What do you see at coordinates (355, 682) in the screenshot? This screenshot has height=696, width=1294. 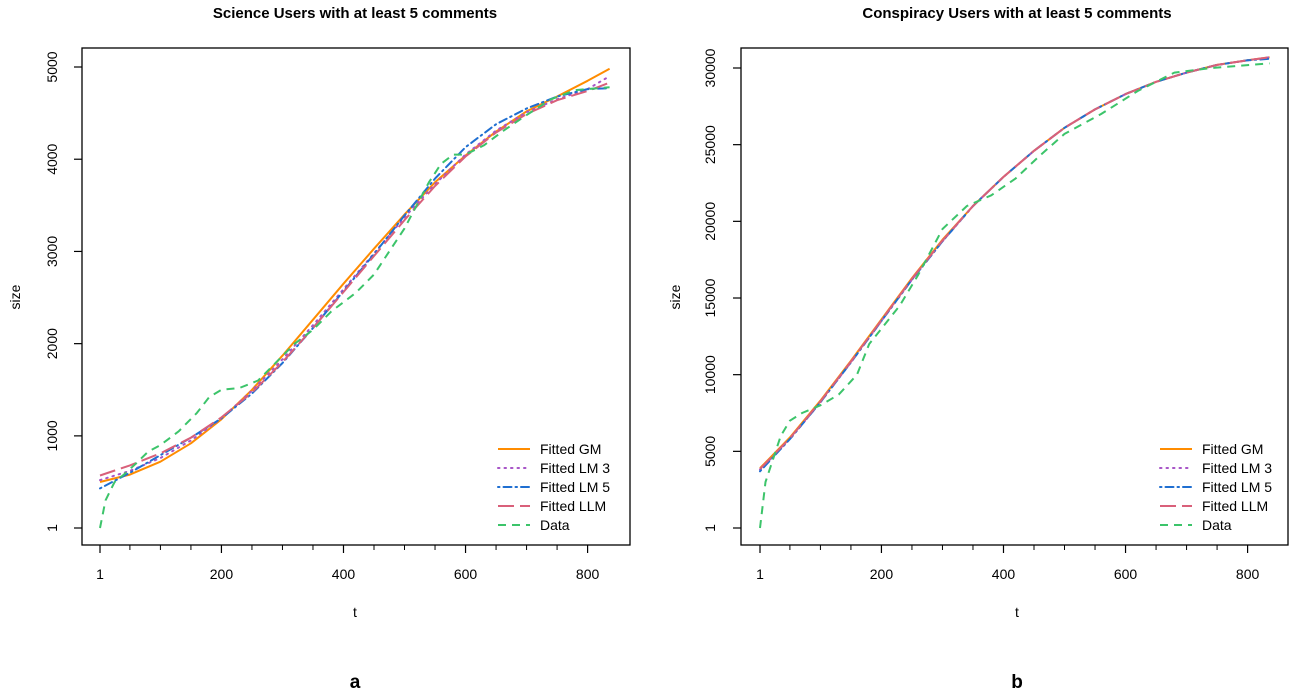 I see `panel-letter: a` at bounding box center [355, 682].